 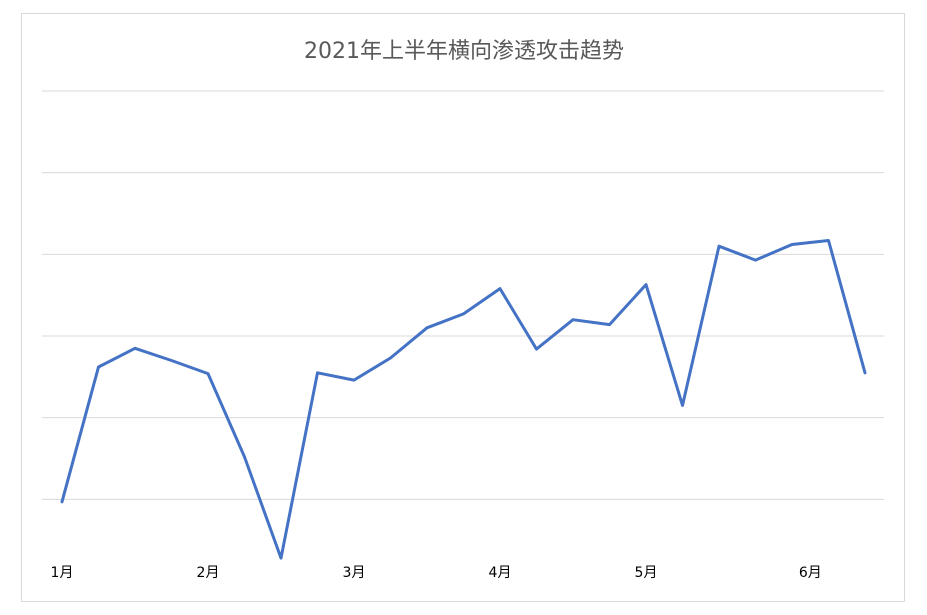 I want to click on chart-title: 2021年上半年横向渗透攻击趋势, so click(x=464, y=51).